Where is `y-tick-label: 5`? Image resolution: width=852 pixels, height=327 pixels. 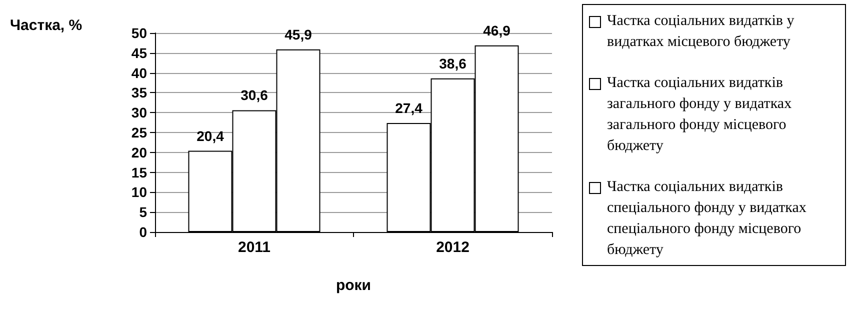
y-tick-label: 5 is located at coordinates (143, 212).